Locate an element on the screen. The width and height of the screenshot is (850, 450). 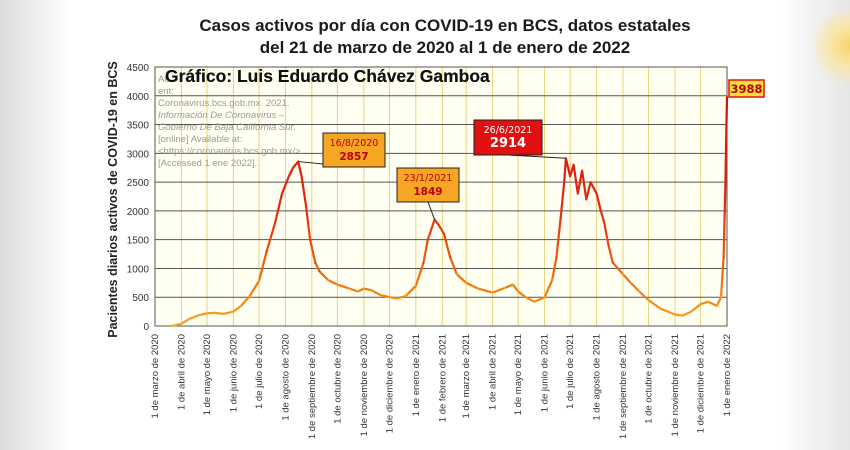
x-tick-label: 1 de octubre de 2021 is located at coordinates (649, 379).